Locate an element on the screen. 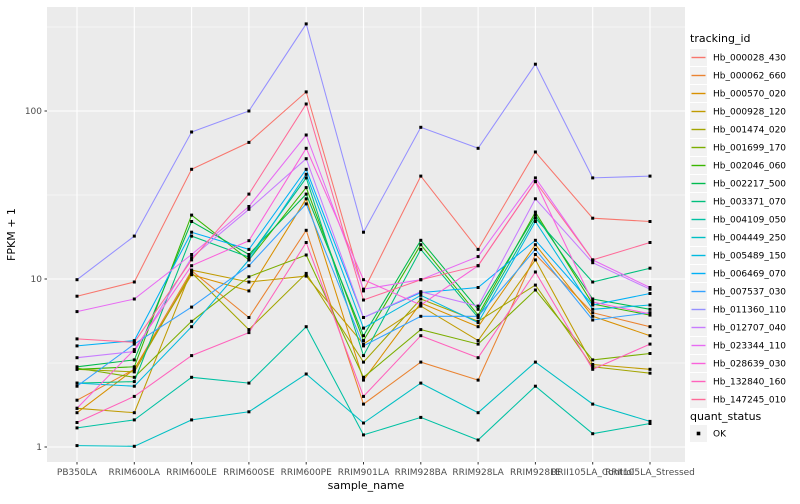 Image resolution: width=800 pixels, height=504 pixels. quant-legend-label: OK is located at coordinates (720, 435).